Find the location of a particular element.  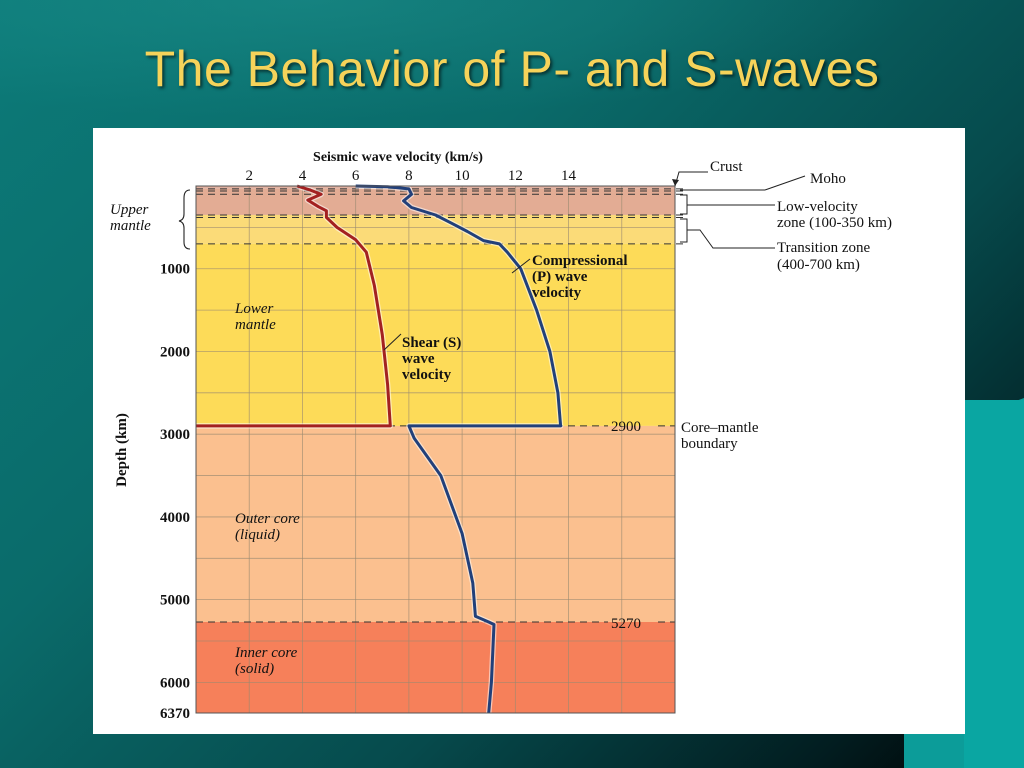

outer-core-label-line2: (liquid) is located at coordinates (257, 535).